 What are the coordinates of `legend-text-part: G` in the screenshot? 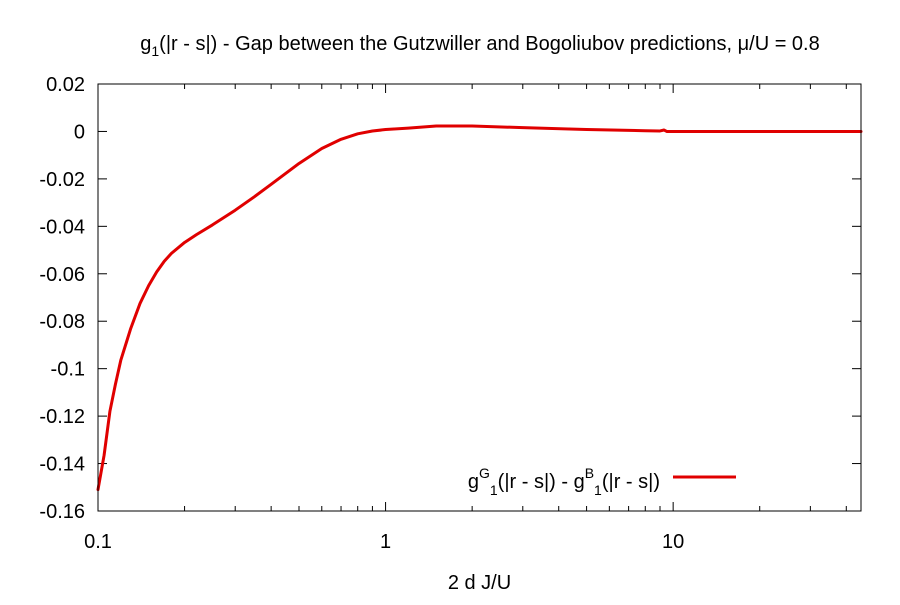 It's located at (484, 473).